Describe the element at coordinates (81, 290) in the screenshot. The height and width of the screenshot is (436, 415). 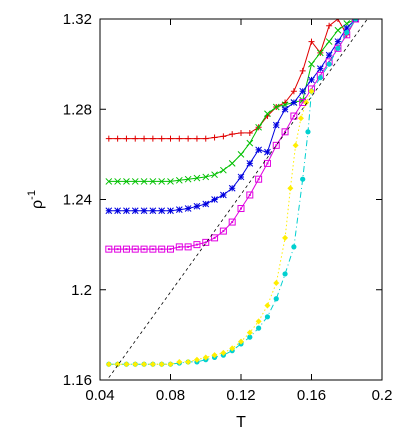
I see `y-tick-label: 1.2` at that location.